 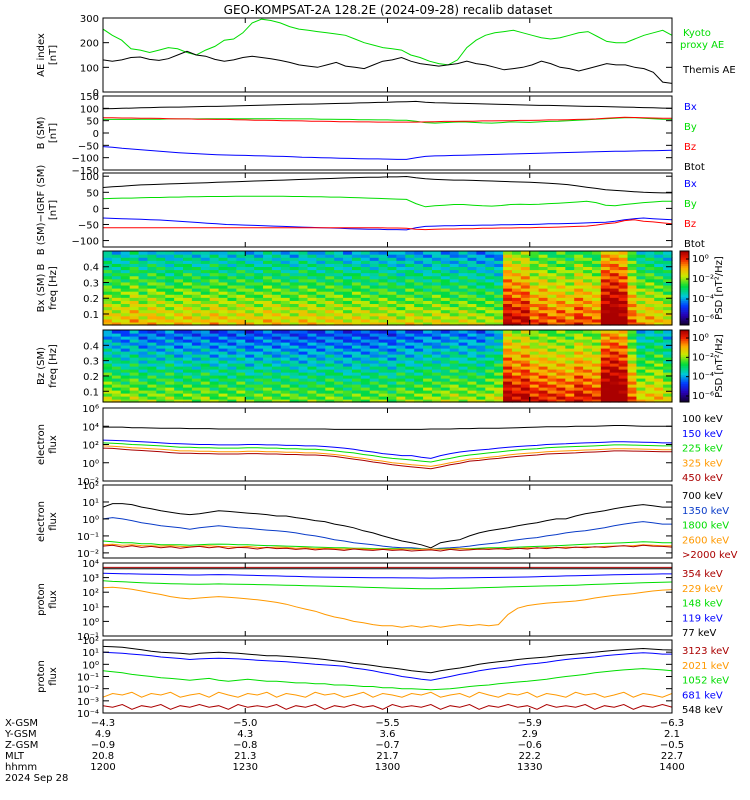 I want to click on ephemeris-row-label: hhmm, so click(x=21, y=767).